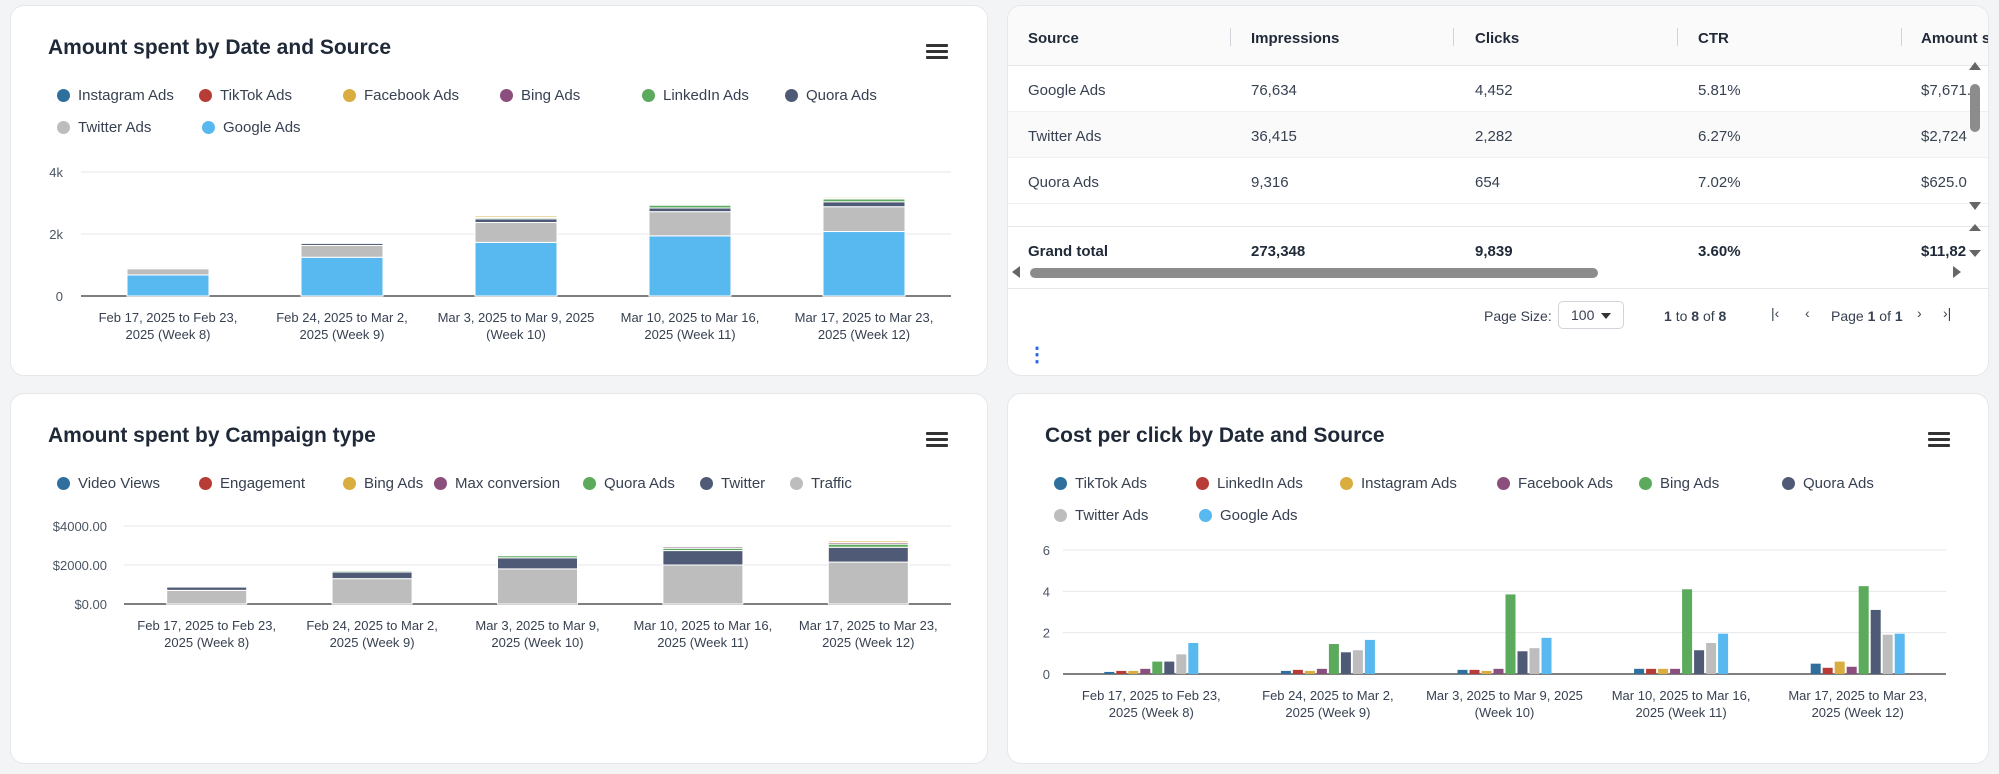 The image size is (1999, 774). What do you see at coordinates (1975, 108) in the screenshot?
I see `vertical-scrollbar-thumb` at bounding box center [1975, 108].